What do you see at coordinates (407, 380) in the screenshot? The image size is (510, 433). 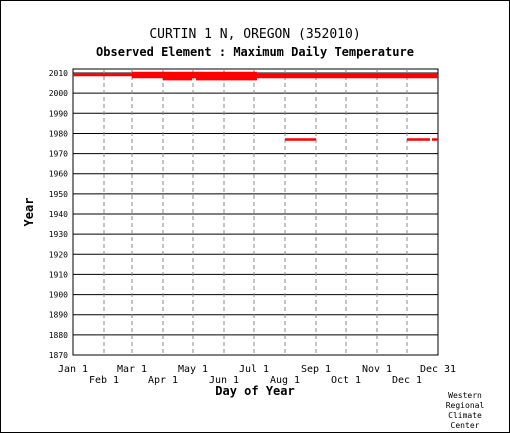 I see `x-tick-label: Dec 1` at bounding box center [407, 380].